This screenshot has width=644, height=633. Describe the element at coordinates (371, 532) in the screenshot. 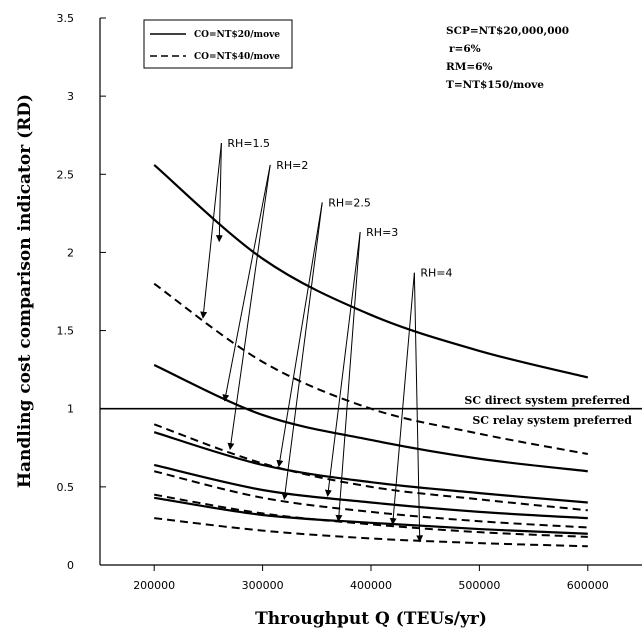

I see `series-line-rh-4-dashed` at that location.